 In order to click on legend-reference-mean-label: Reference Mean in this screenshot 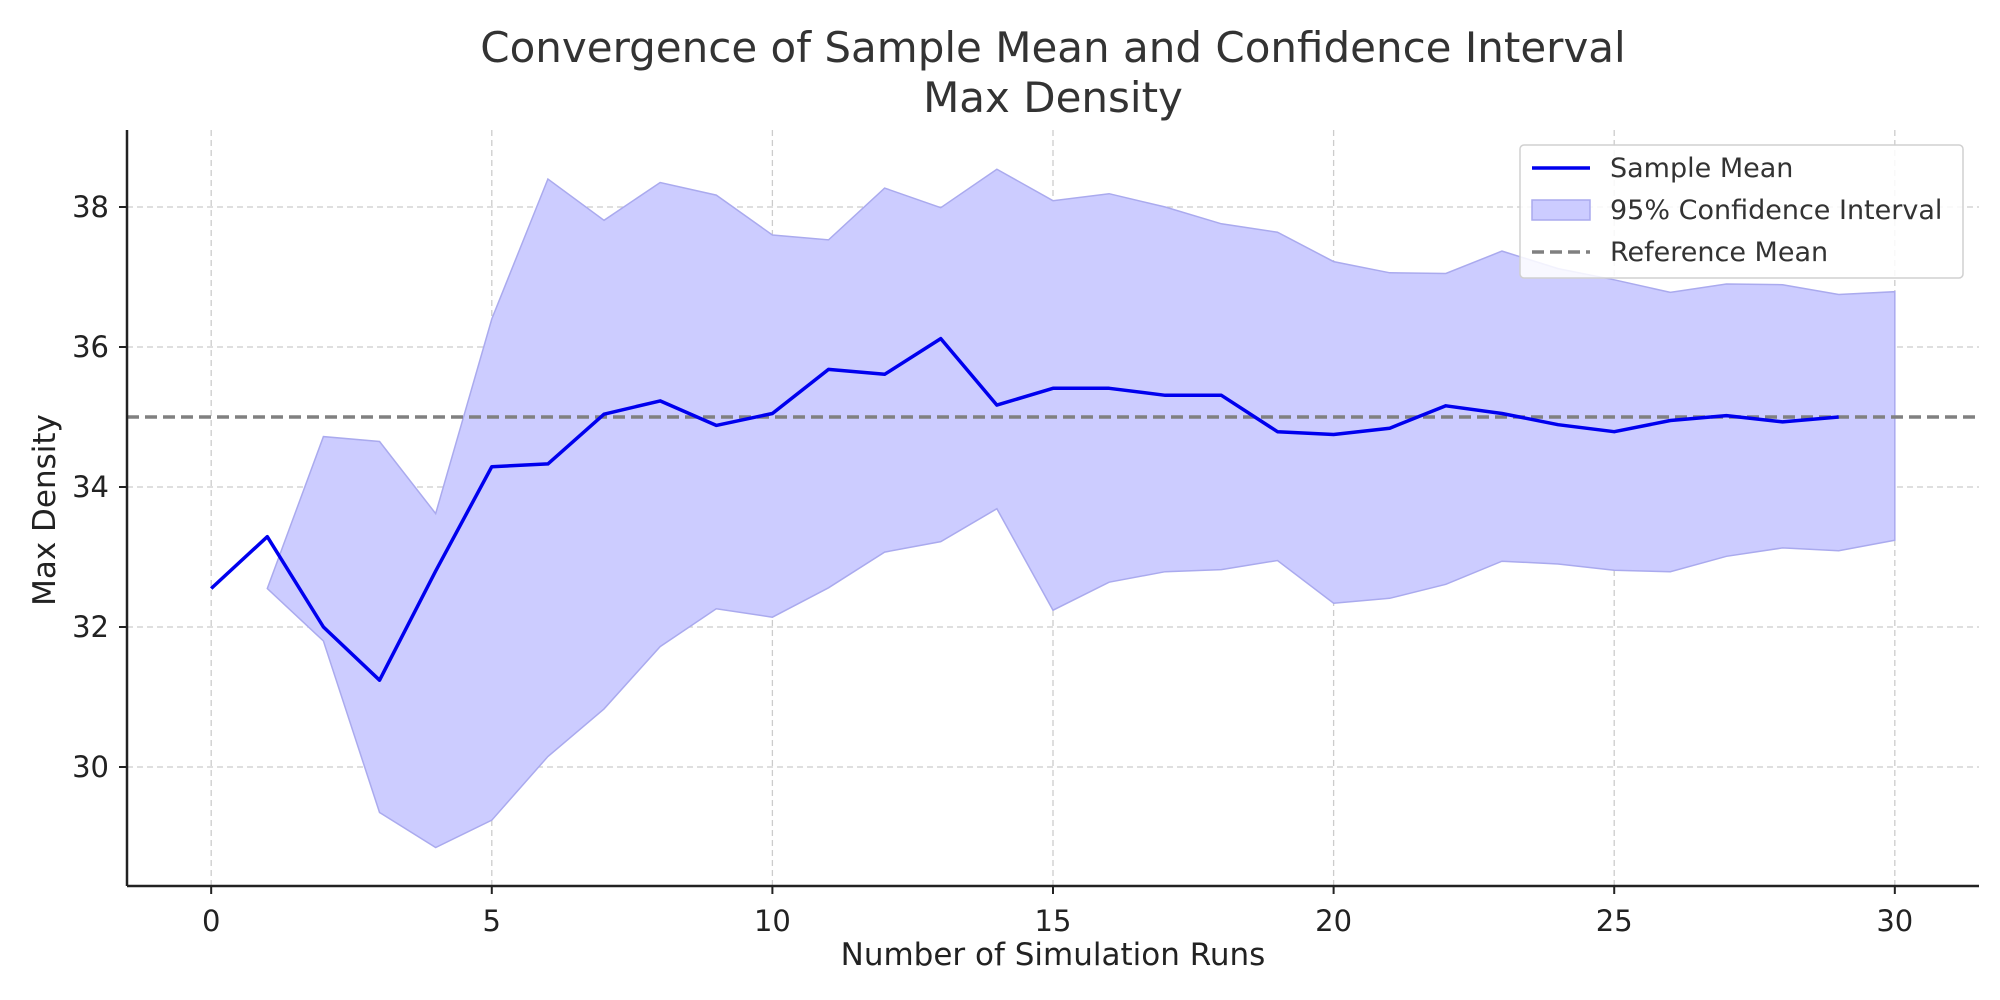, I will do `click(1719, 252)`.